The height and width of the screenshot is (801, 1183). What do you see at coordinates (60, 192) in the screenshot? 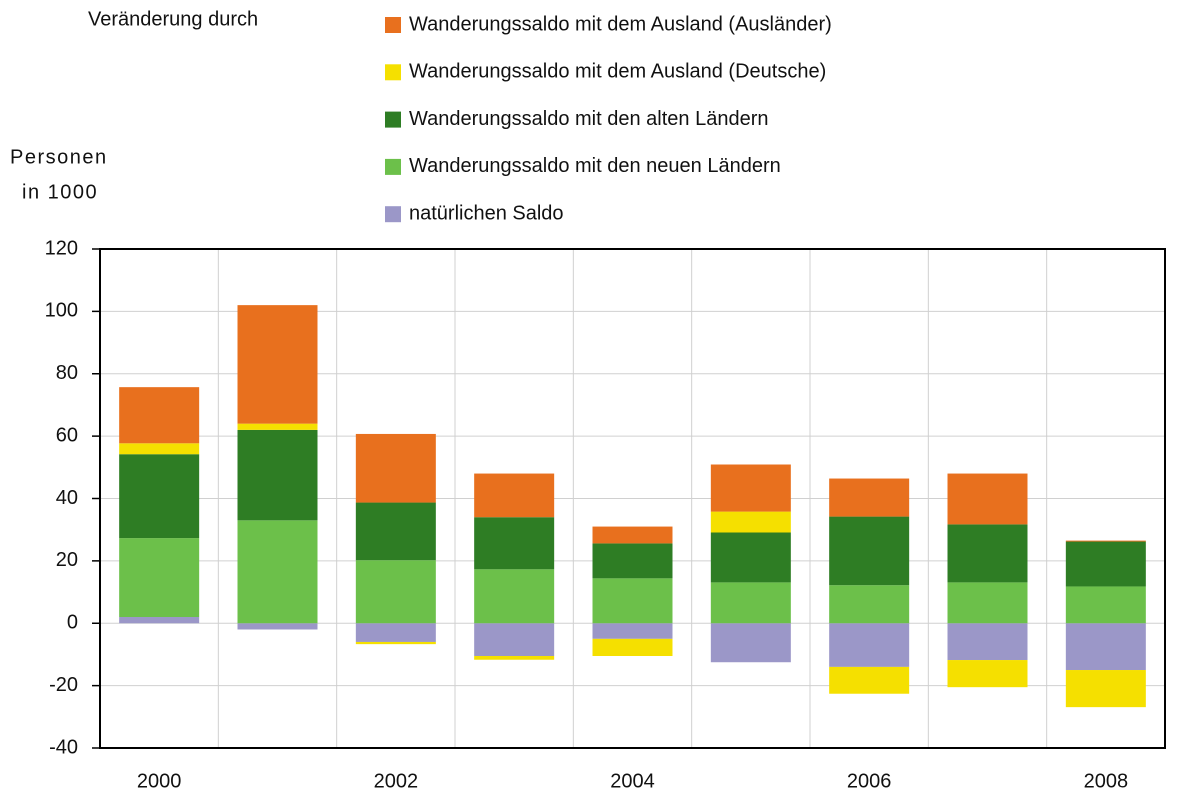
I see `y-axis-label: in 1000` at bounding box center [60, 192].